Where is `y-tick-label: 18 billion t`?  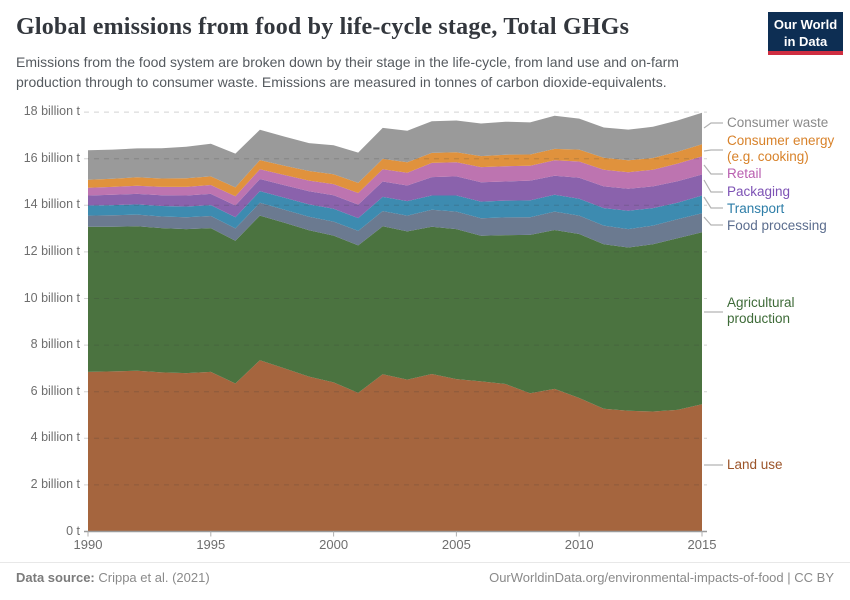
y-tick-label: 18 billion t is located at coordinates (51, 111).